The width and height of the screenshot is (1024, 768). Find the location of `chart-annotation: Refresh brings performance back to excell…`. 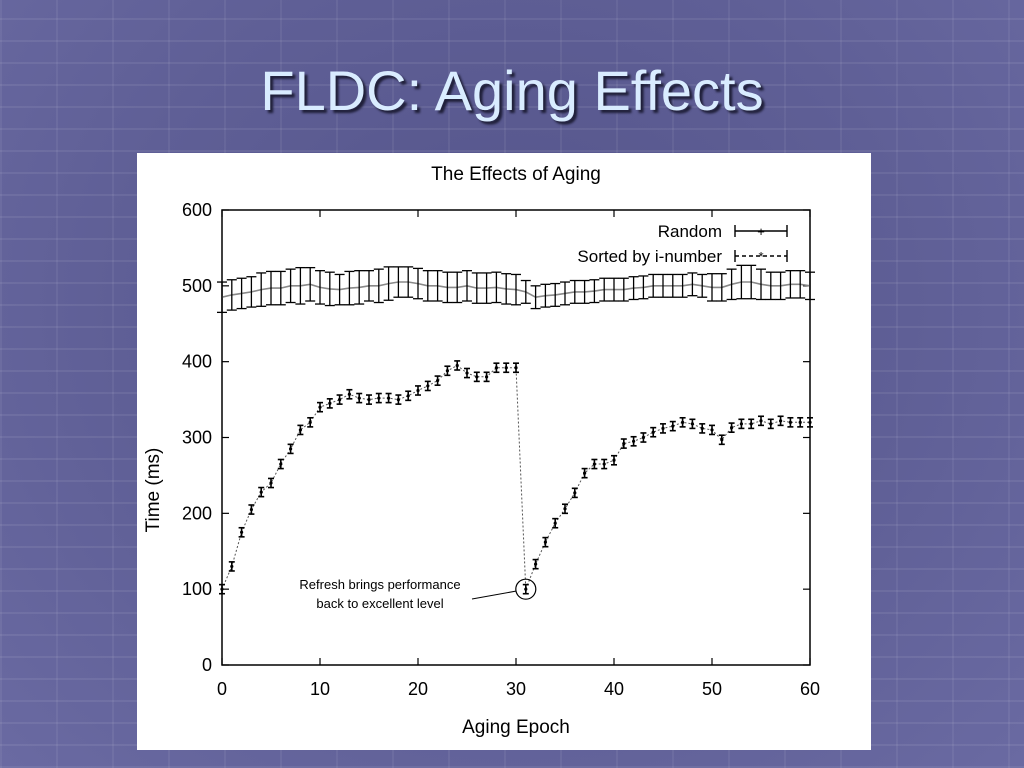

chart-annotation: Refresh brings performance back to excell… is located at coordinates (418, 594).